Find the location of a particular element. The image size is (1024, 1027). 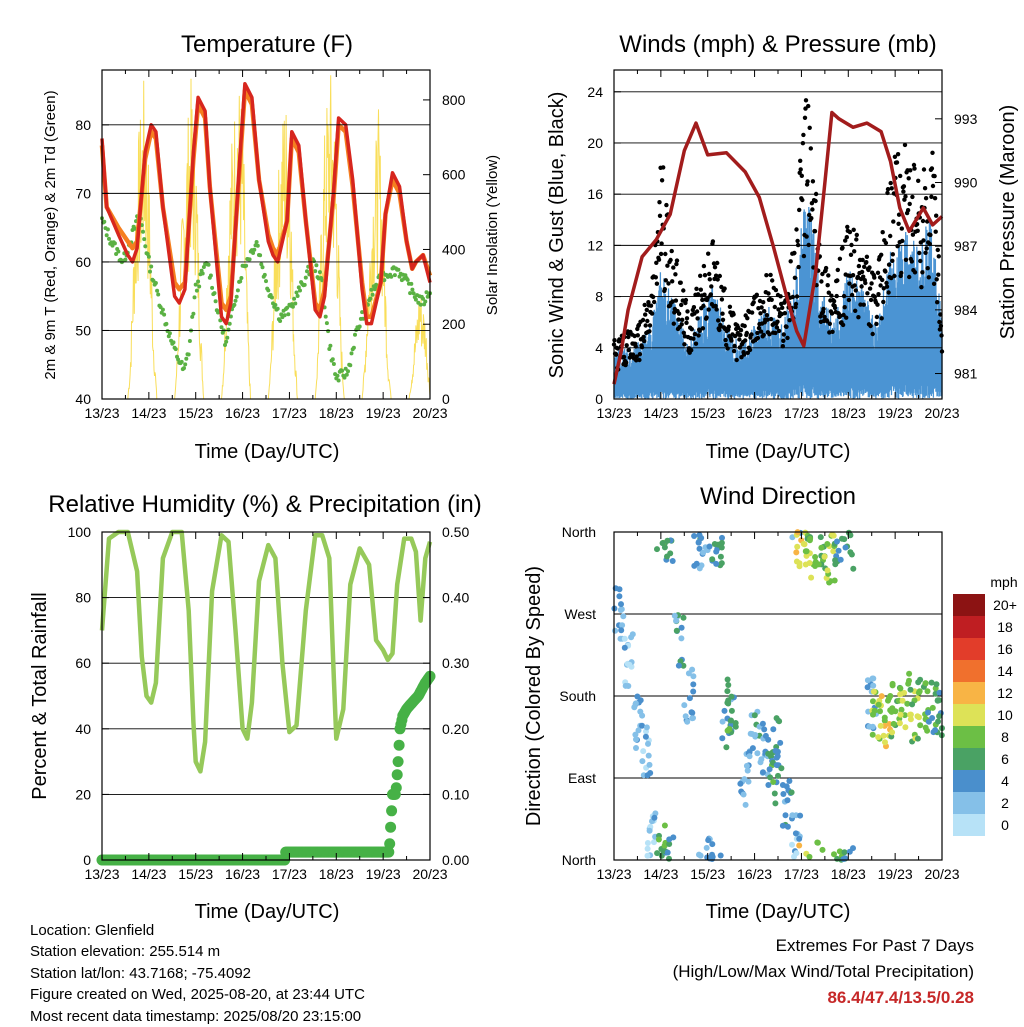

temperature-2m-line is located at coordinates (266, 203).